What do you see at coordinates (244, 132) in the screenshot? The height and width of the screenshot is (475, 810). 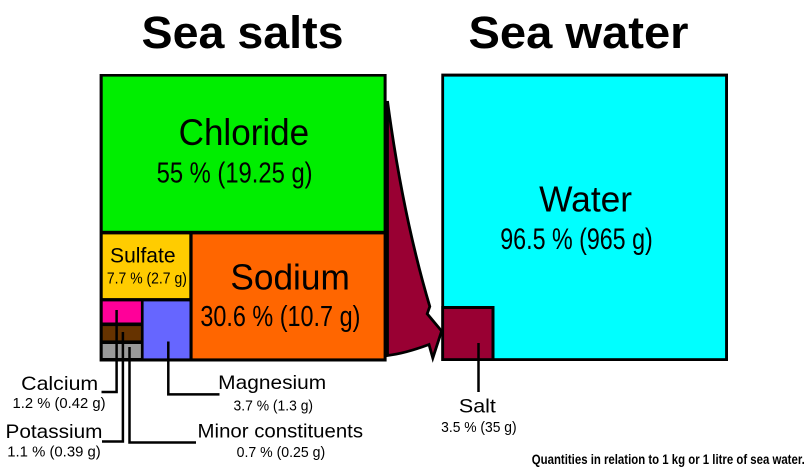 I see `svg-text: Chloride` at bounding box center [244, 132].